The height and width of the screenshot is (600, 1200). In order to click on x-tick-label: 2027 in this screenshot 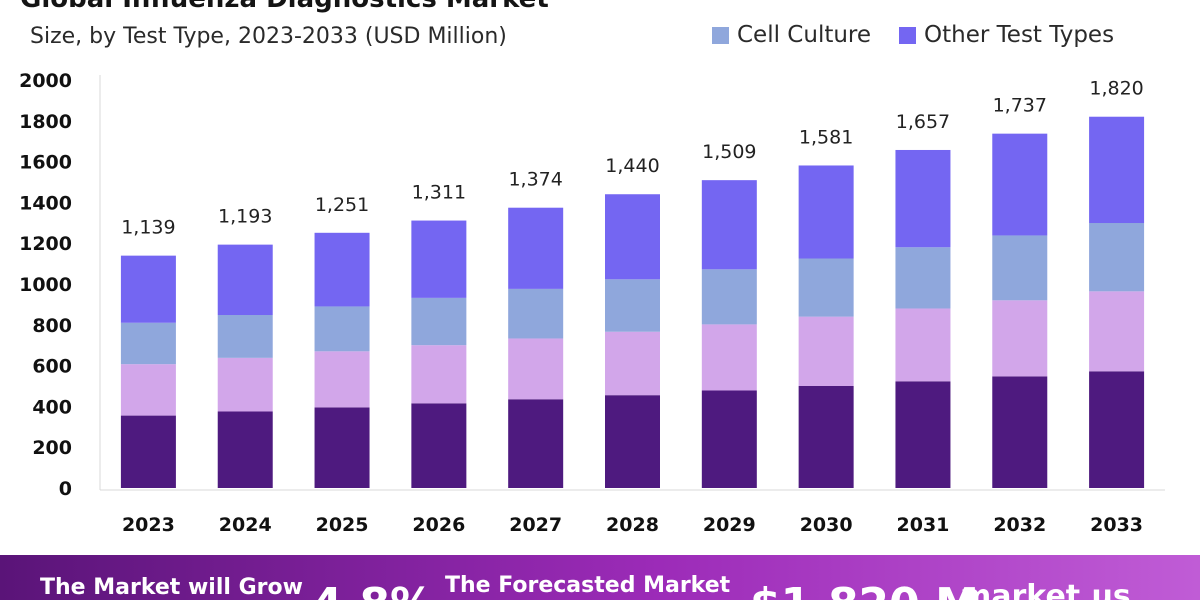, I will do `click(535, 525)`.